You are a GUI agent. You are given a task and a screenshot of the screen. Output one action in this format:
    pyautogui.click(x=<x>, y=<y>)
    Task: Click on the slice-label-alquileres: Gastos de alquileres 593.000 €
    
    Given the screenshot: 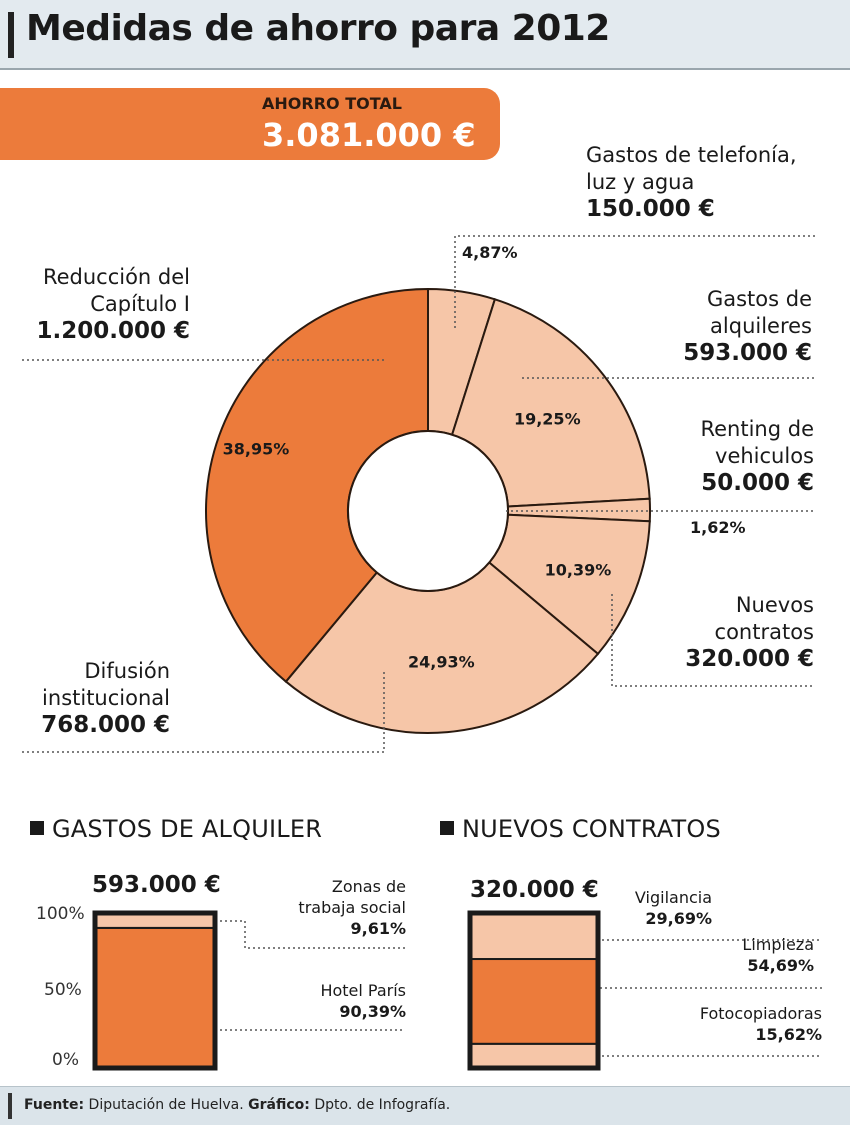 What is the action you would take?
    pyautogui.click(x=706, y=326)
    